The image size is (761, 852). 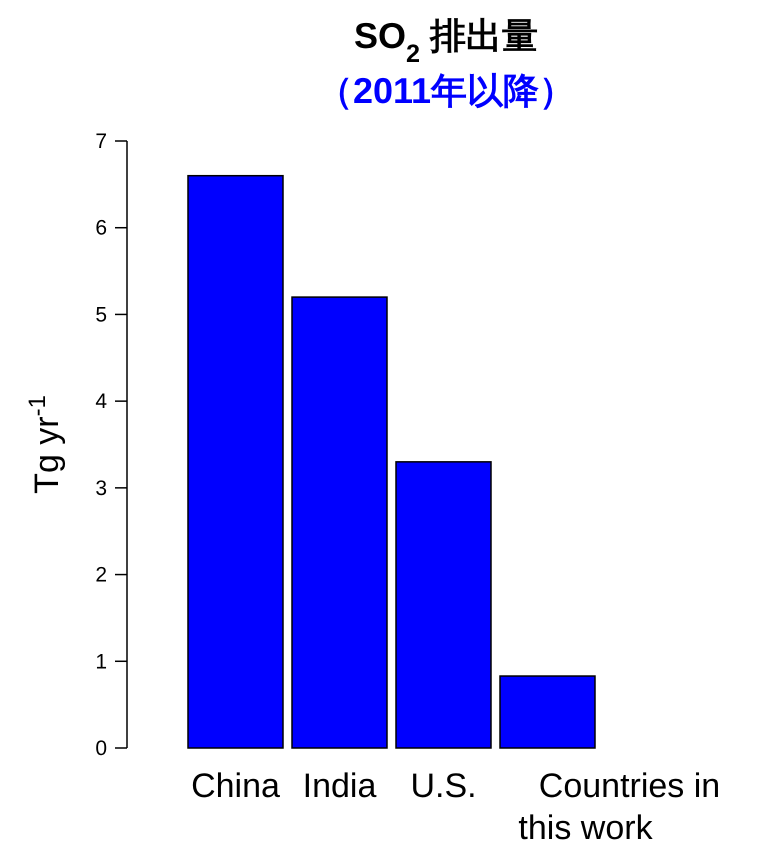 I want to click on x-tick-label: China, so click(x=235, y=786).